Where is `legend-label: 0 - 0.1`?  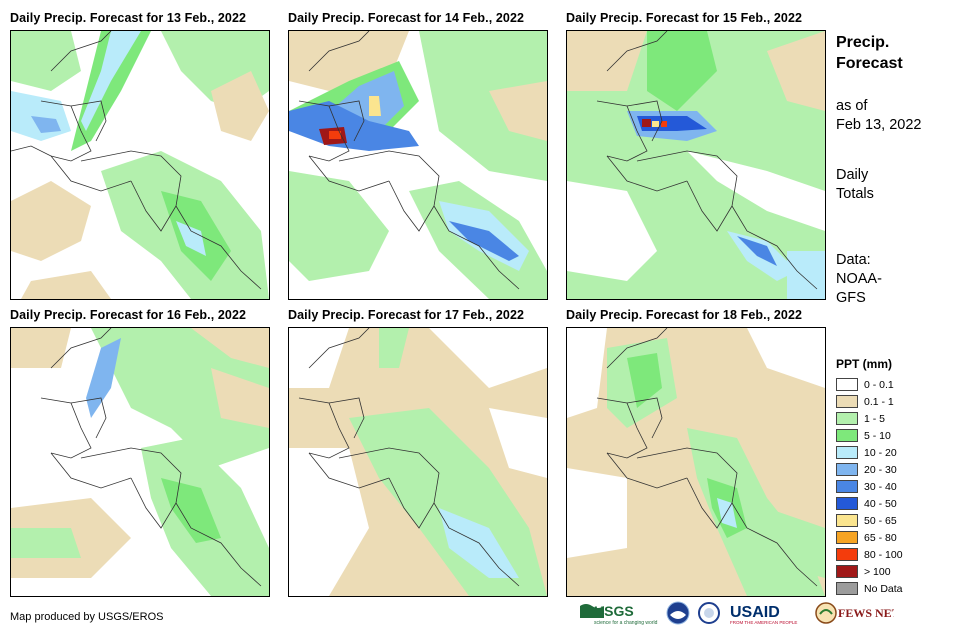
legend-label: 0 - 0.1 is located at coordinates (879, 384).